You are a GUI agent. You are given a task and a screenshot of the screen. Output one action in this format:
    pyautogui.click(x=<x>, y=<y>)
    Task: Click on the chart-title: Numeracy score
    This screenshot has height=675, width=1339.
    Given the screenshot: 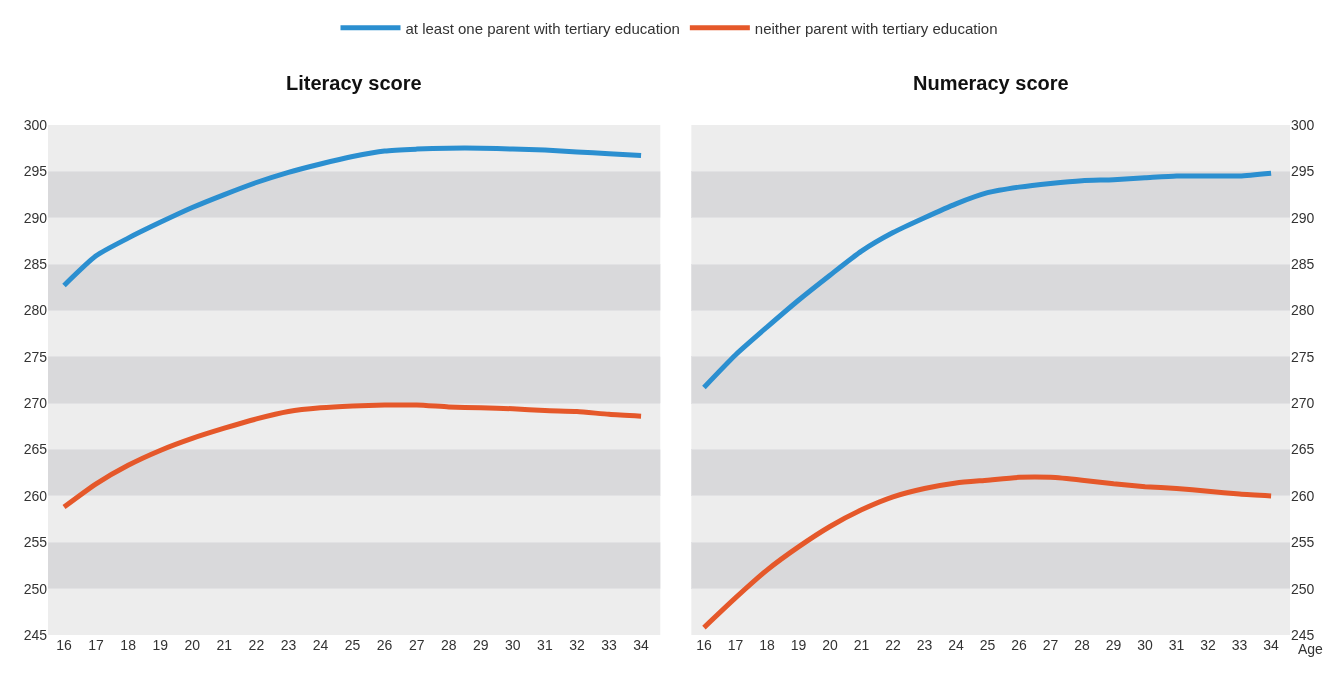 What is the action you would take?
    pyautogui.click(x=991, y=83)
    